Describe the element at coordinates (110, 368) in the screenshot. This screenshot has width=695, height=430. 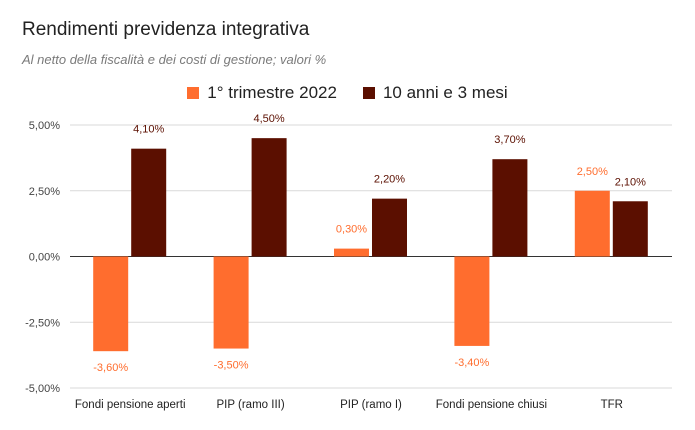
I see `data-label-series-1-0: -3,60%` at that location.